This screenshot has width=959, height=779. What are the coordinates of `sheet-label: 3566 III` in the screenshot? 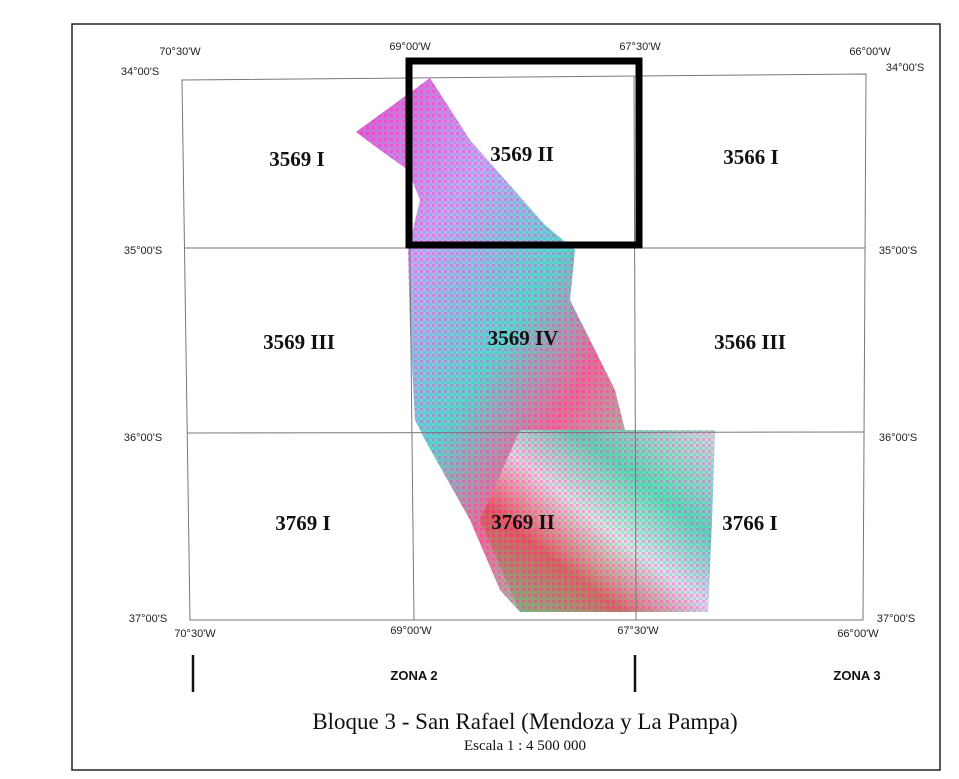 It's located at (750, 342).